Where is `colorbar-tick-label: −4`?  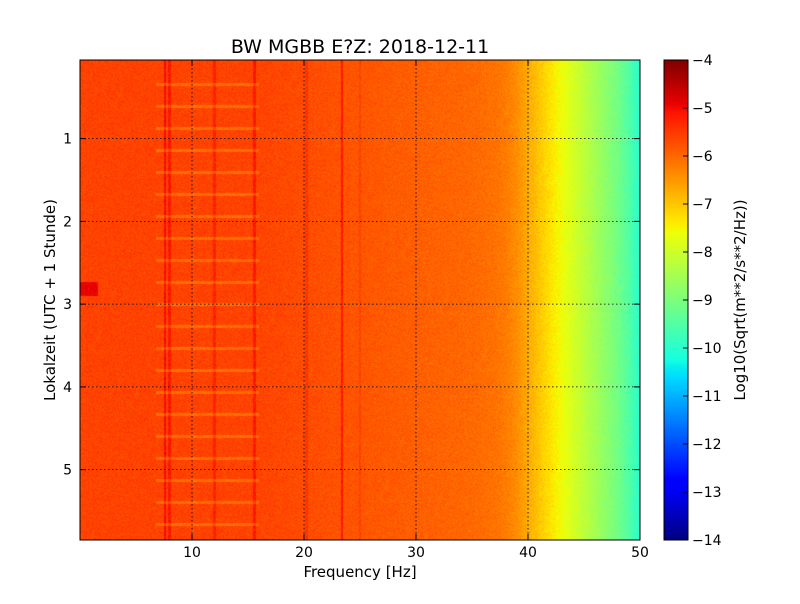
colorbar-tick-label: −4 is located at coordinates (702, 61).